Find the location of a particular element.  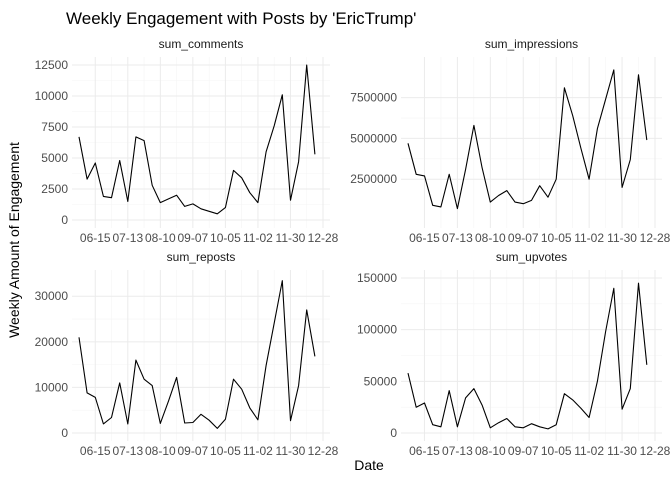

series-line-sum_comments is located at coordinates (197, 139).